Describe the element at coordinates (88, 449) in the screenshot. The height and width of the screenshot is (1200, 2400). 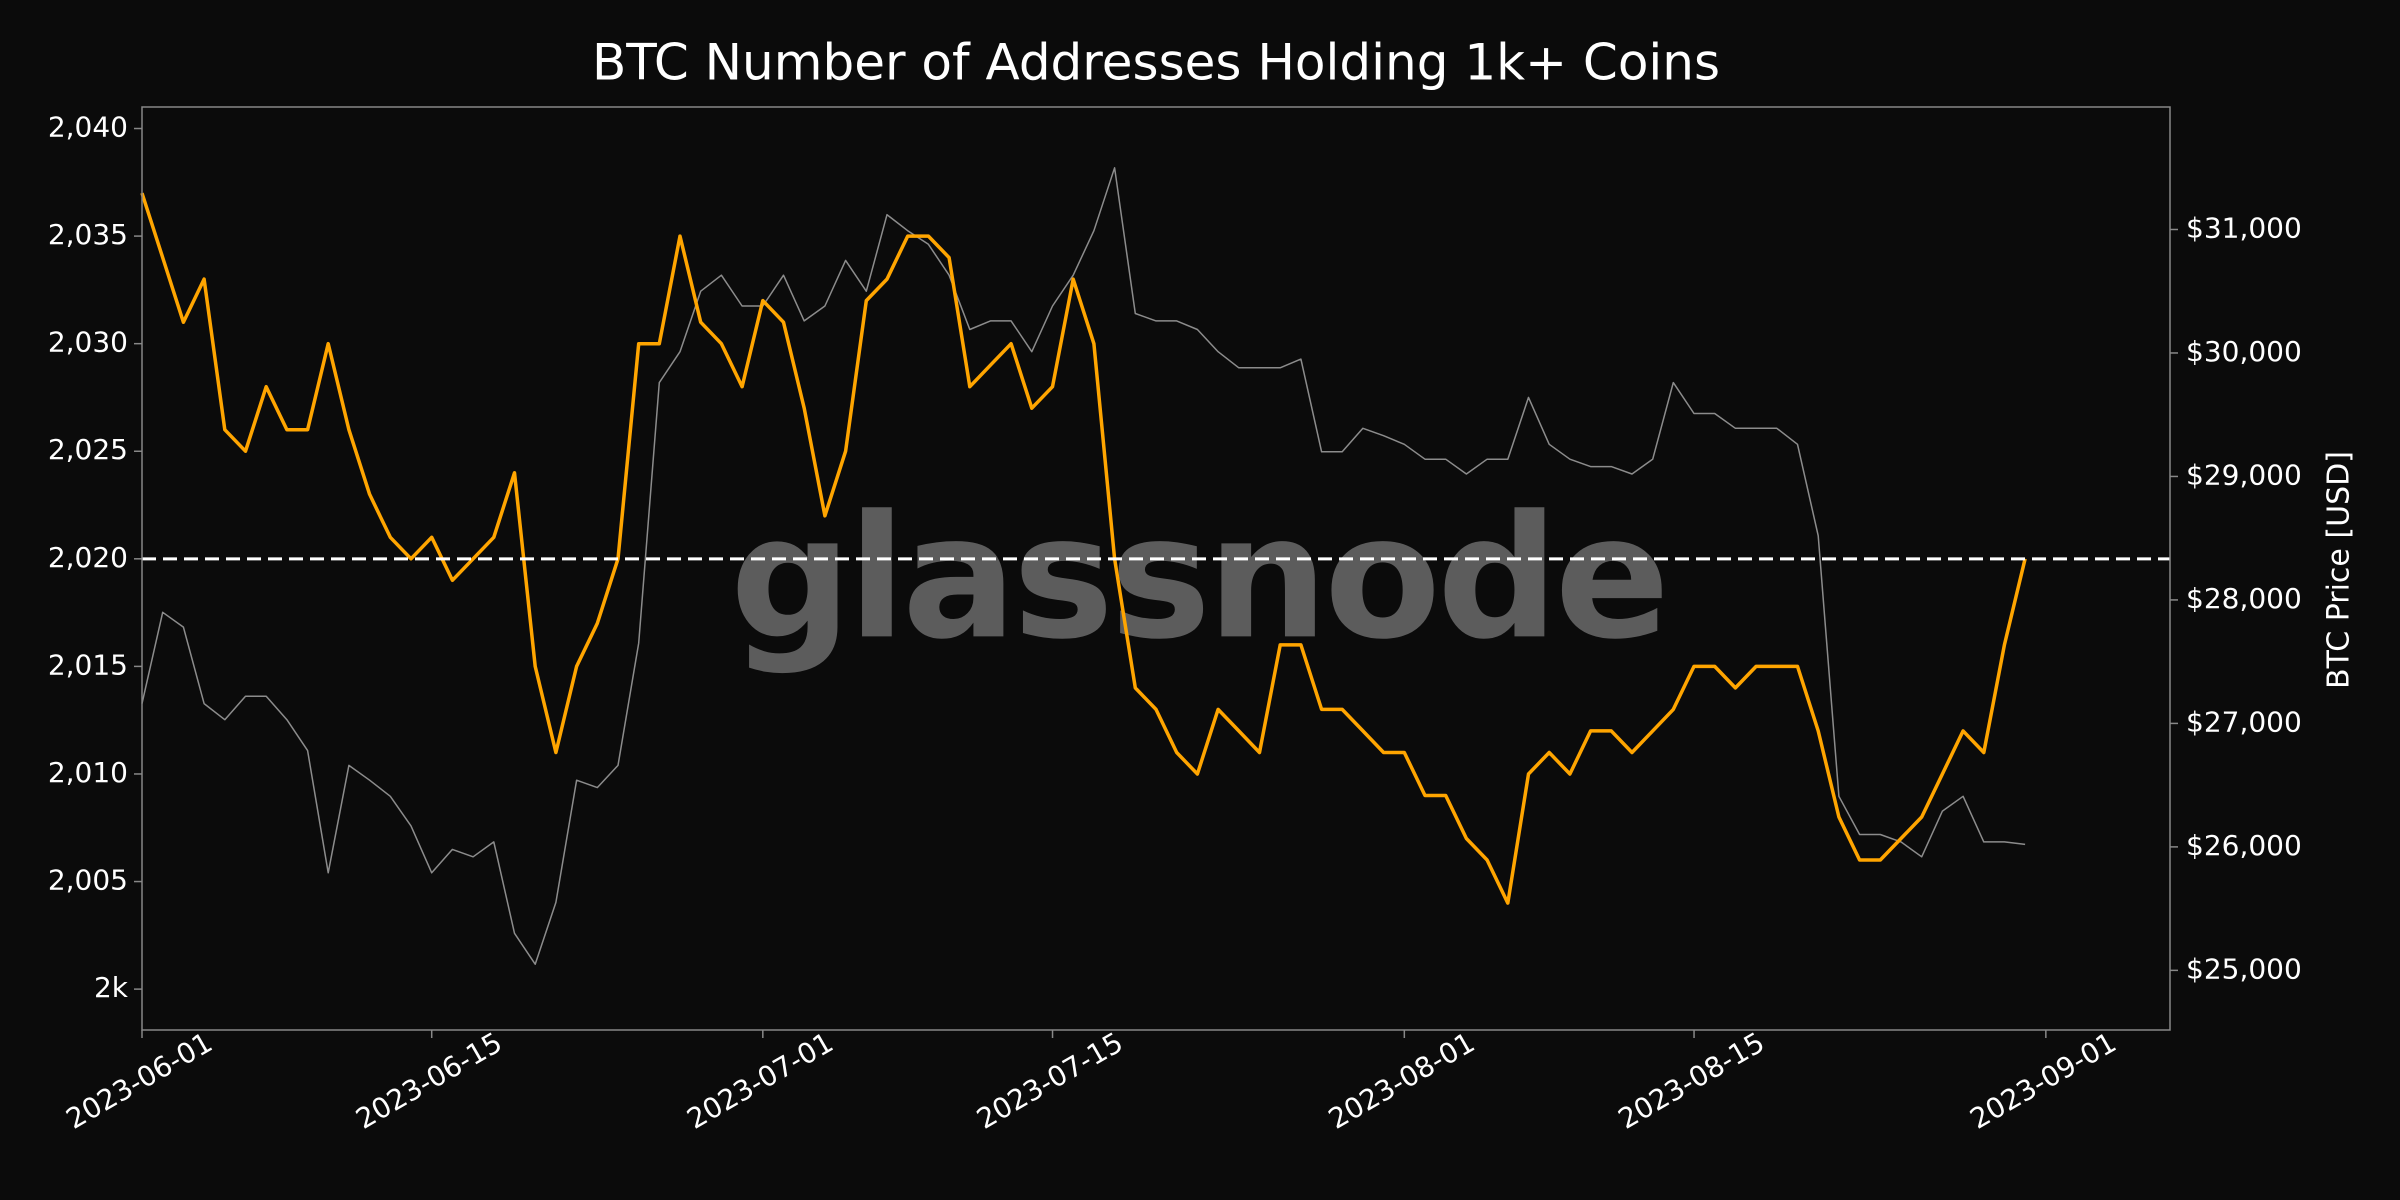
I see `y-tick-label: 2,025` at that location.